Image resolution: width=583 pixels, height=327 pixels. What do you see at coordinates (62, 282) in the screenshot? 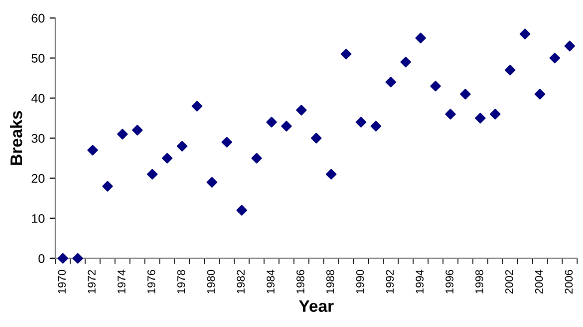
I see `x-tick-label: 1970` at bounding box center [62, 282].